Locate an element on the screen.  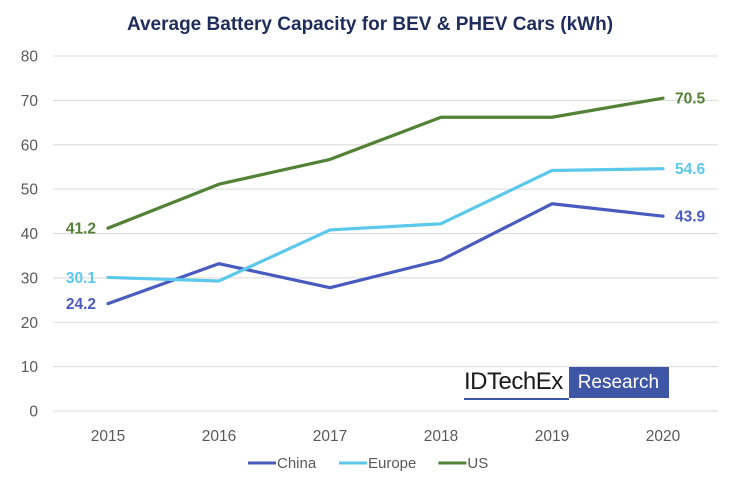
y-tick-label: 60 is located at coordinates (30, 145).